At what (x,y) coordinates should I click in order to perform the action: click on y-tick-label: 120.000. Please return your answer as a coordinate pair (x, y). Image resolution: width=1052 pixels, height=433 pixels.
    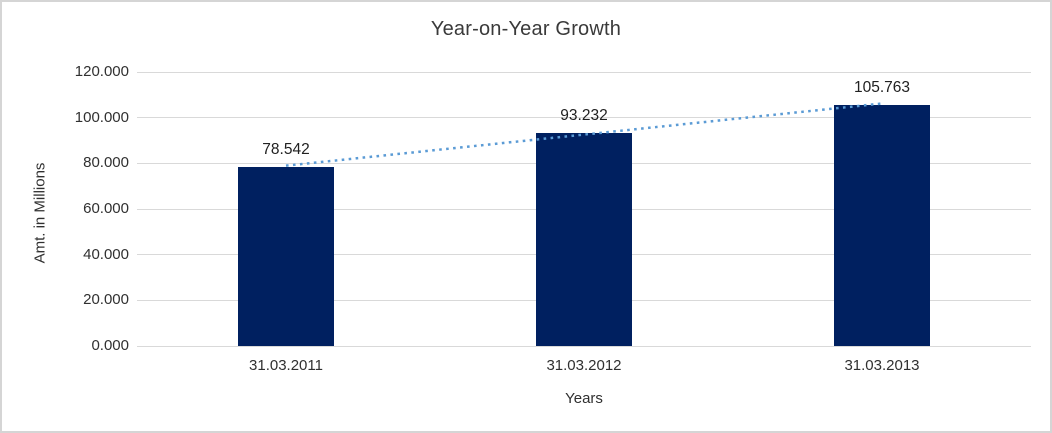
    Looking at the image, I should click on (101, 71).